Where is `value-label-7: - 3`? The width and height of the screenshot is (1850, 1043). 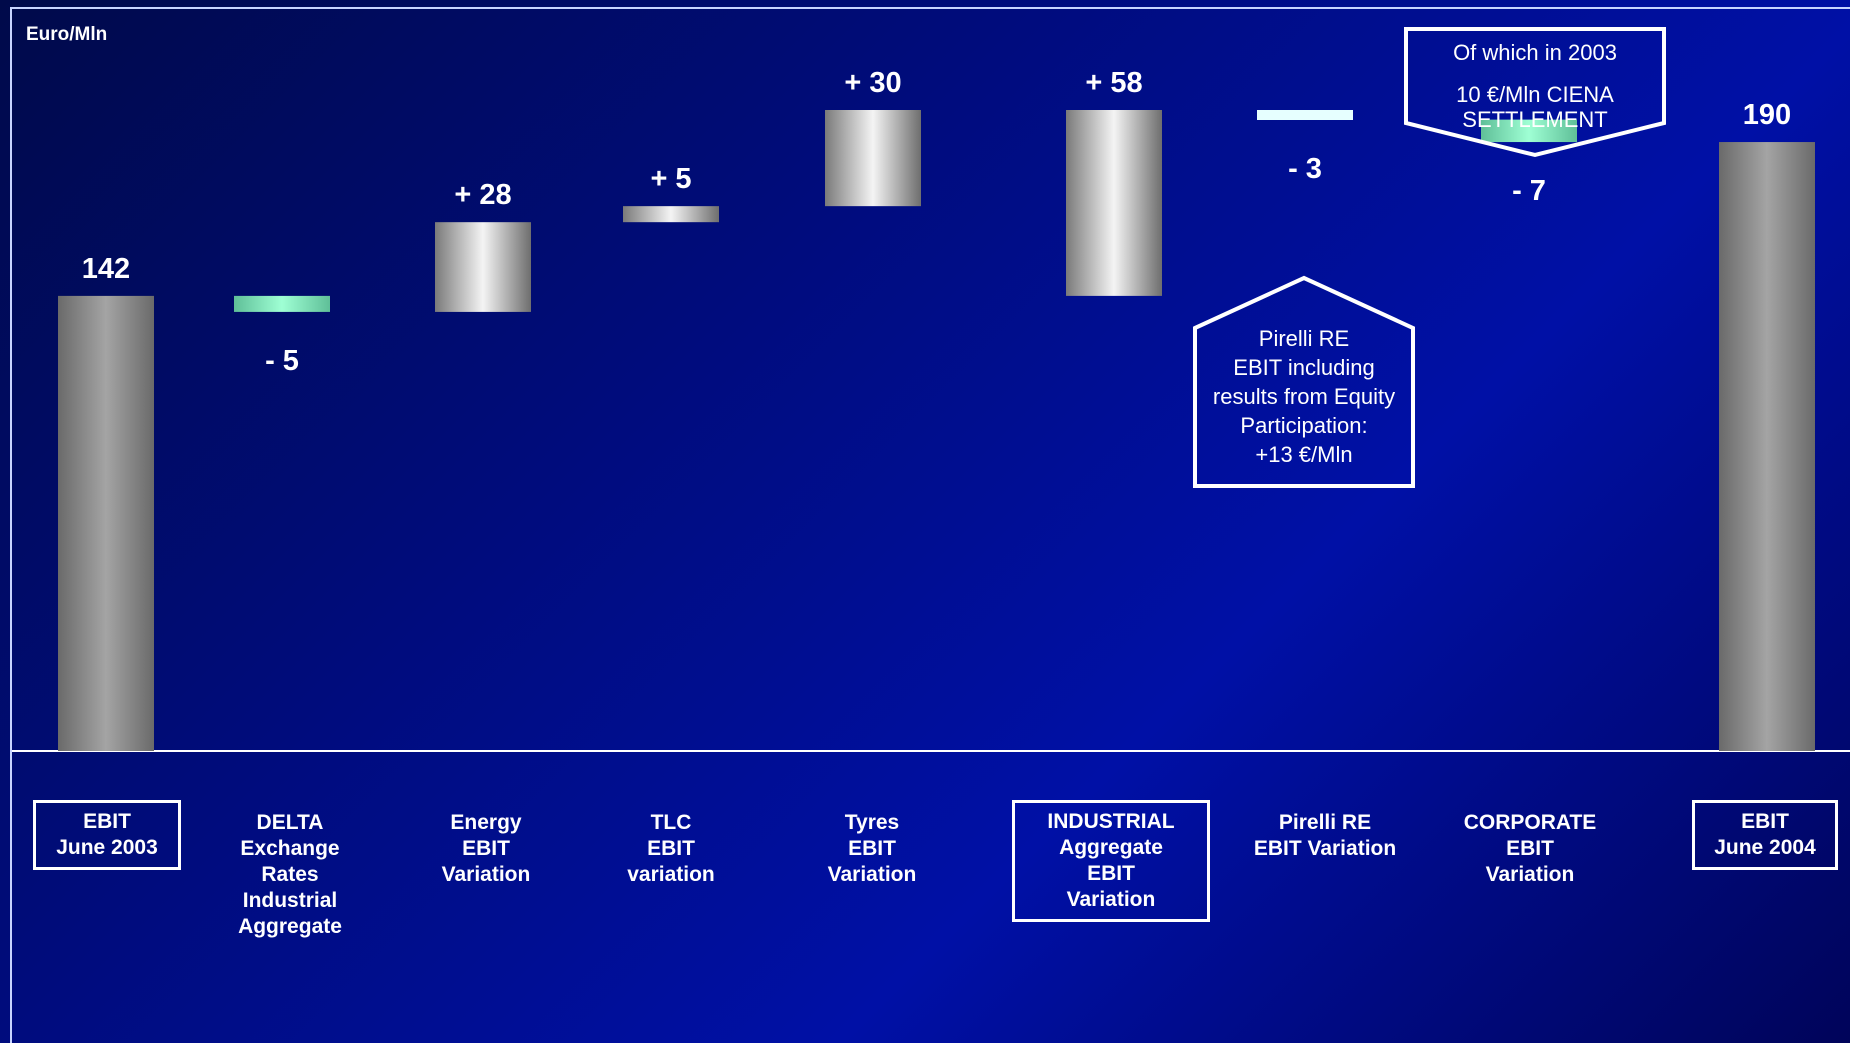 value-label-7: - 3 is located at coordinates (1305, 169).